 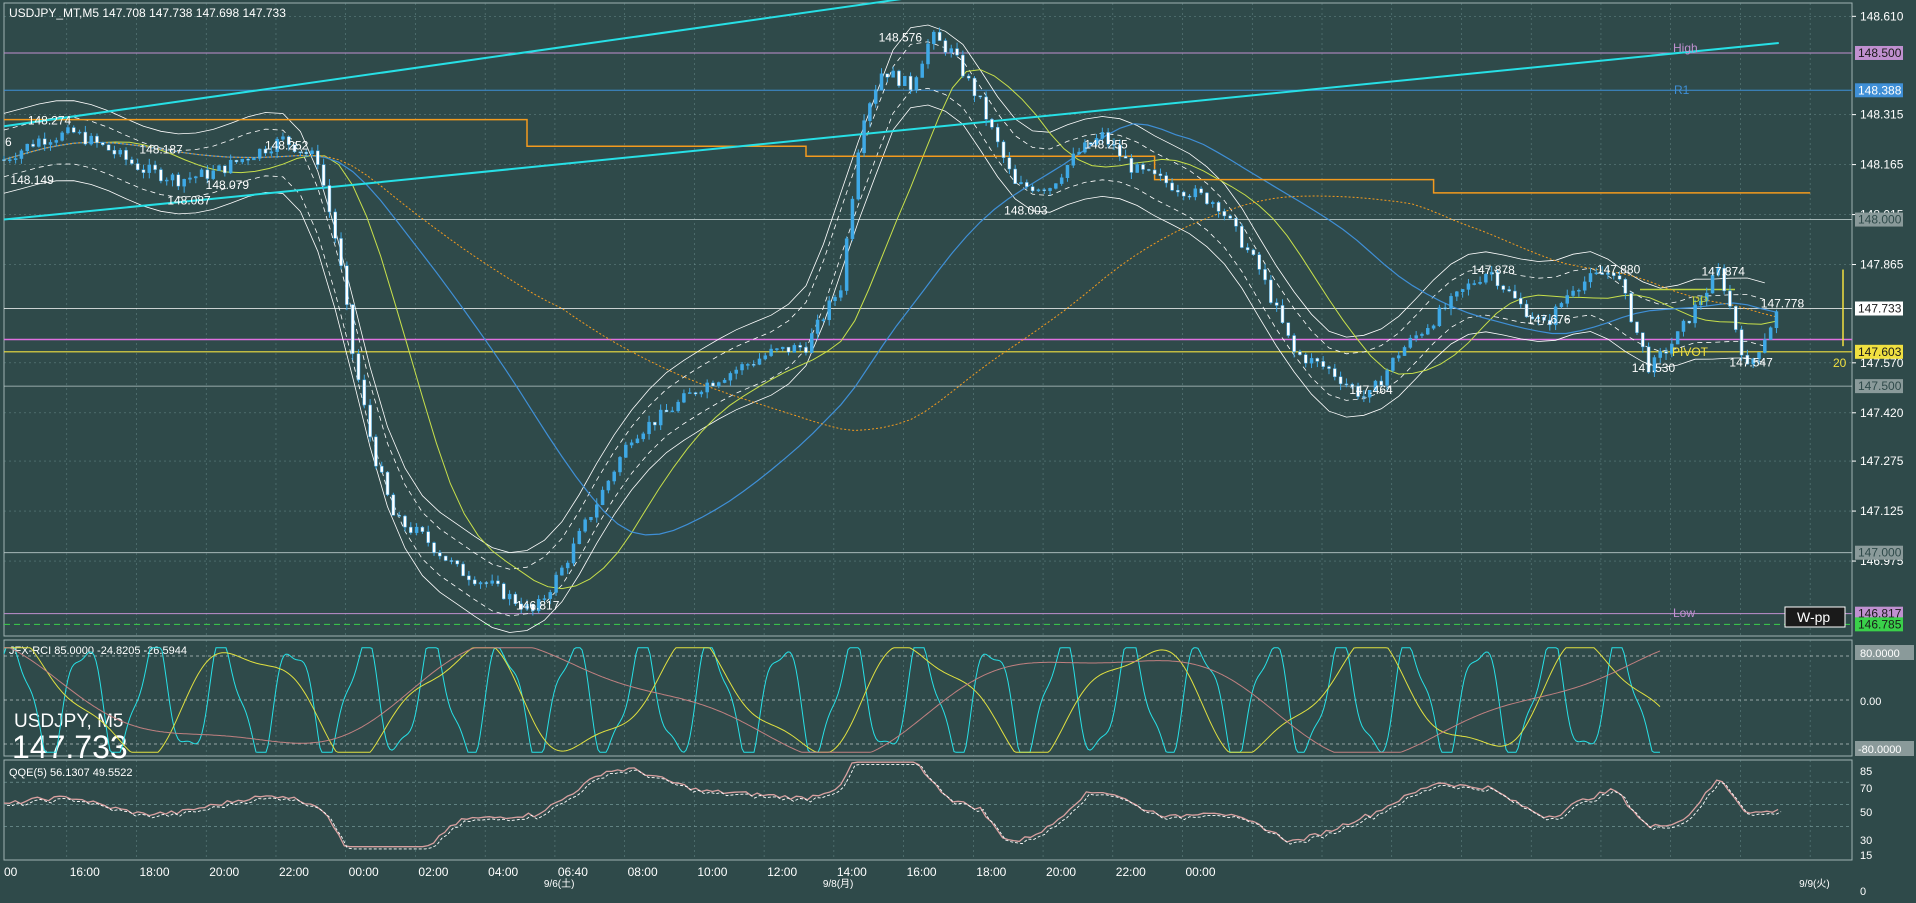 What do you see at coordinates (907, 156) in the screenshot?
I see `orange-step-line` at bounding box center [907, 156].